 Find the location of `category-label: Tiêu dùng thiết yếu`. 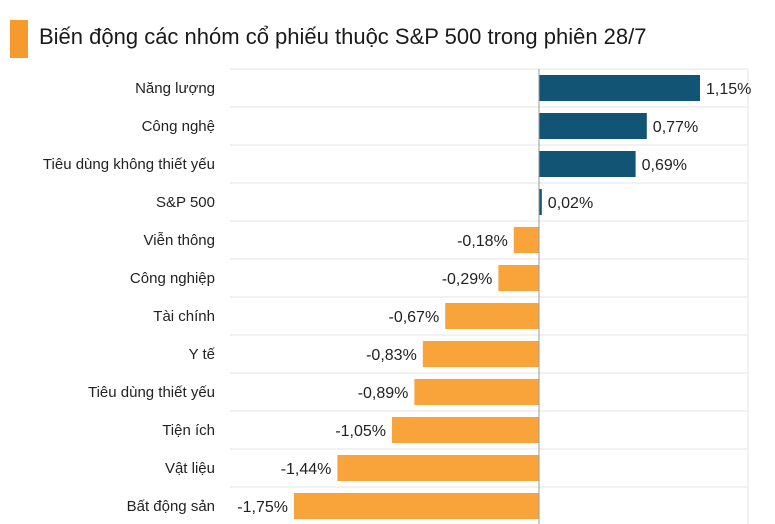

category-label: Tiêu dùng thiết yếu is located at coordinates (151, 392).